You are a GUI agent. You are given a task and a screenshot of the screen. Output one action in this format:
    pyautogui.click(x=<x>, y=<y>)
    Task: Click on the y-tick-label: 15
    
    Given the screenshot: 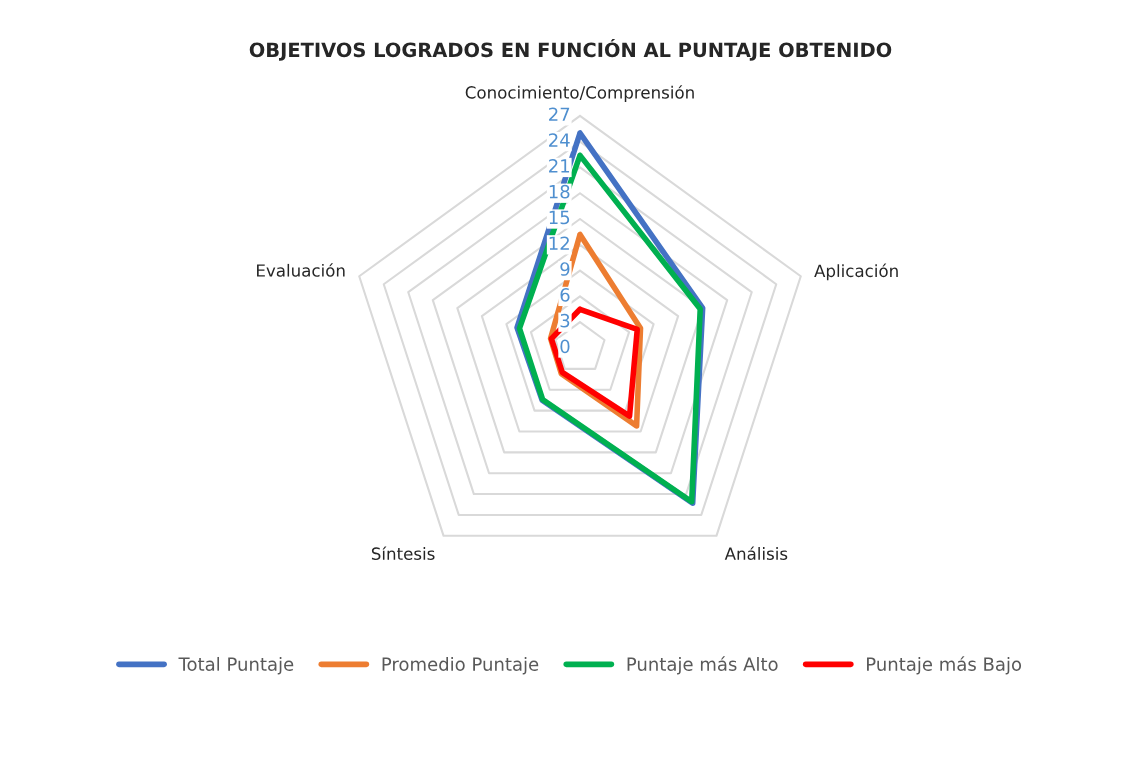 What is the action you would take?
    pyautogui.click(x=559, y=217)
    